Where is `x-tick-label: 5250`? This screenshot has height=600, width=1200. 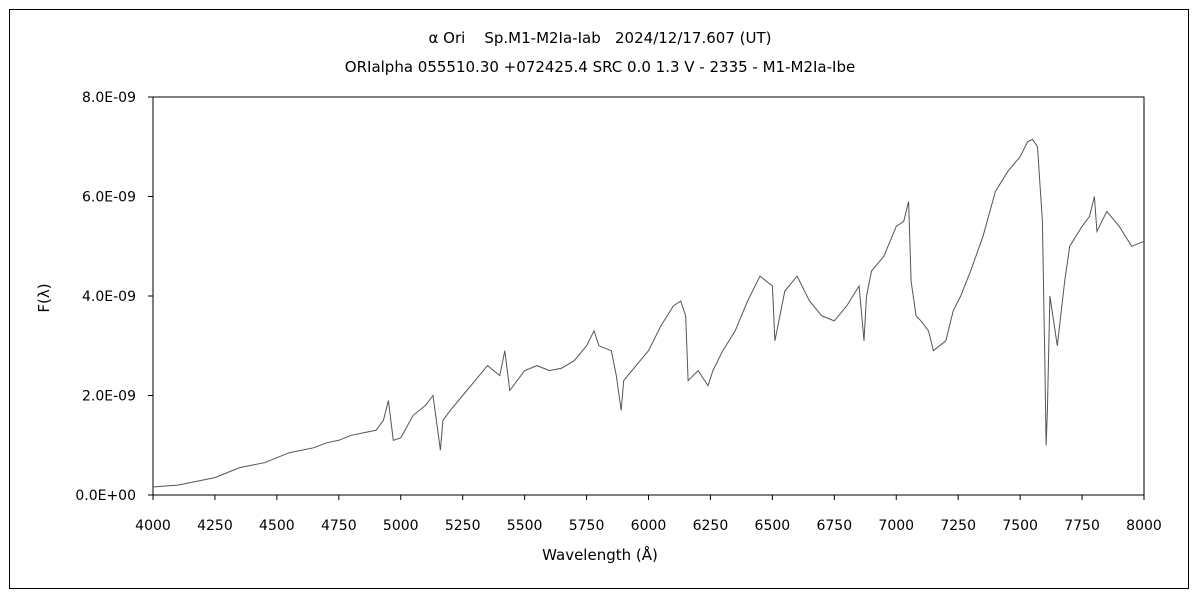 x-tick-label: 5250 is located at coordinates (463, 526).